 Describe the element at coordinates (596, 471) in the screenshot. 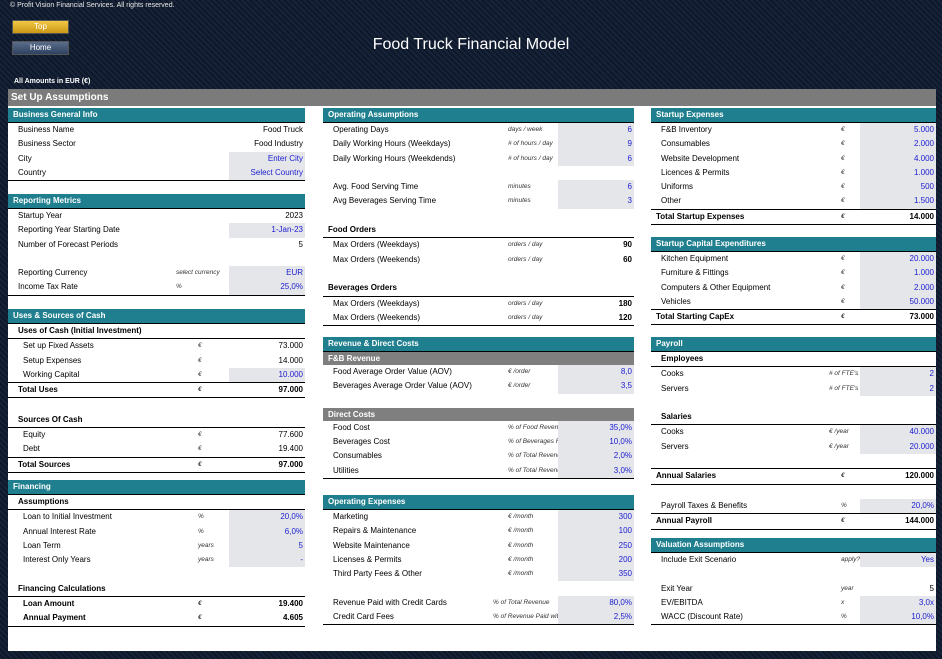

I see `utilities-input: 3,0%` at that location.